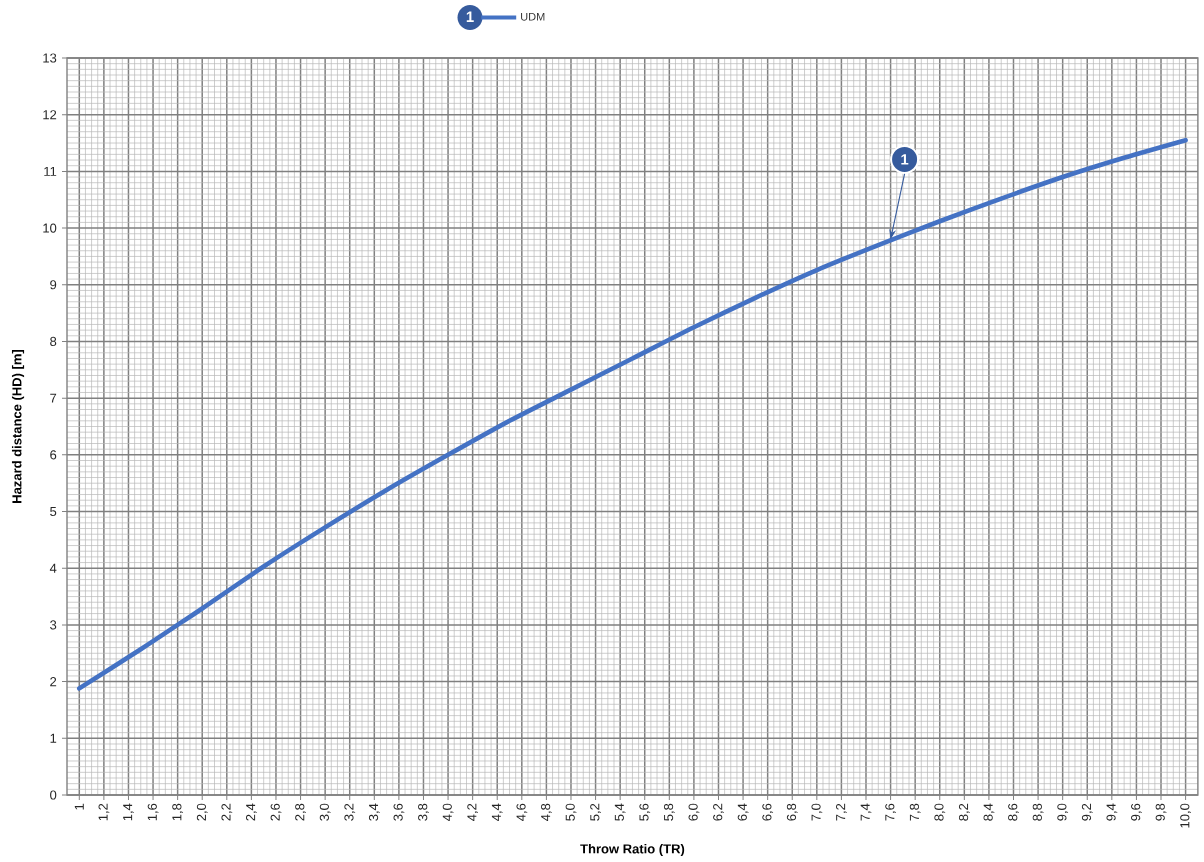 The image size is (1204, 862). What do you see at coordinates (153, 812) in the screenshot?
I see `x-tick-label: 1,6` at bounding box center [153, 812].